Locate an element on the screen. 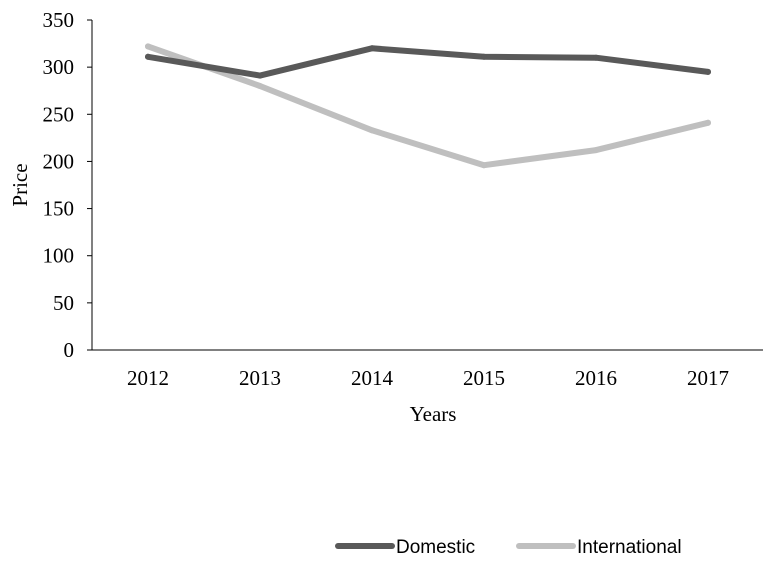 Image resolution: width=763 pixels, height=561 pixels. x-axis-title: Years is located at coordinates (433, 414).